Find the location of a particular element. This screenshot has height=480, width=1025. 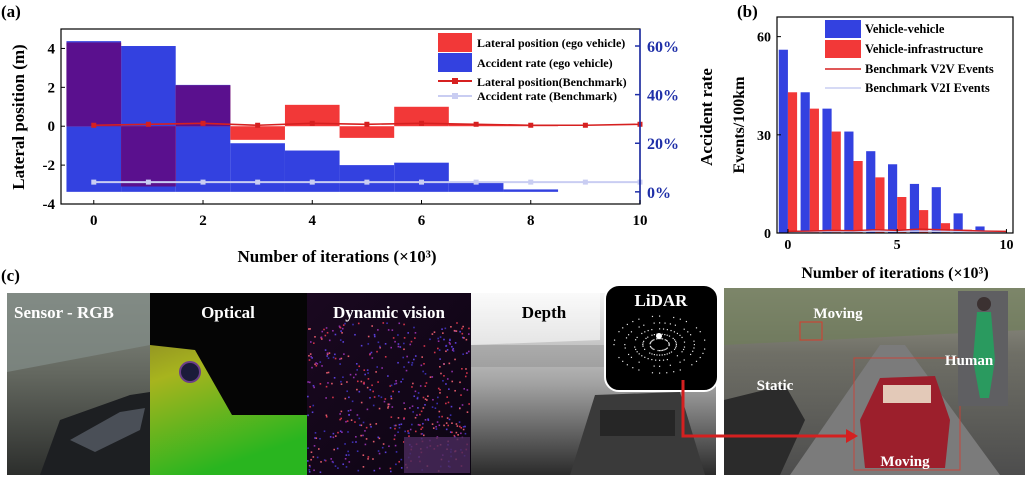

x-axis-label-b: Number of iterations (×10³) is located at coordinates (894, 273).